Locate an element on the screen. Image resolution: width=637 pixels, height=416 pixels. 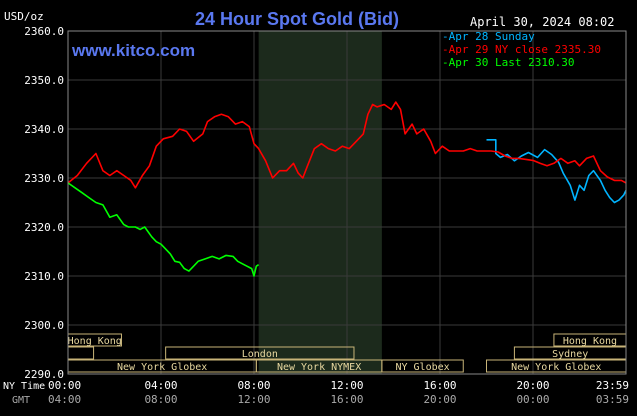
unit-label: USD/oz is located at coordinates (24, 16).